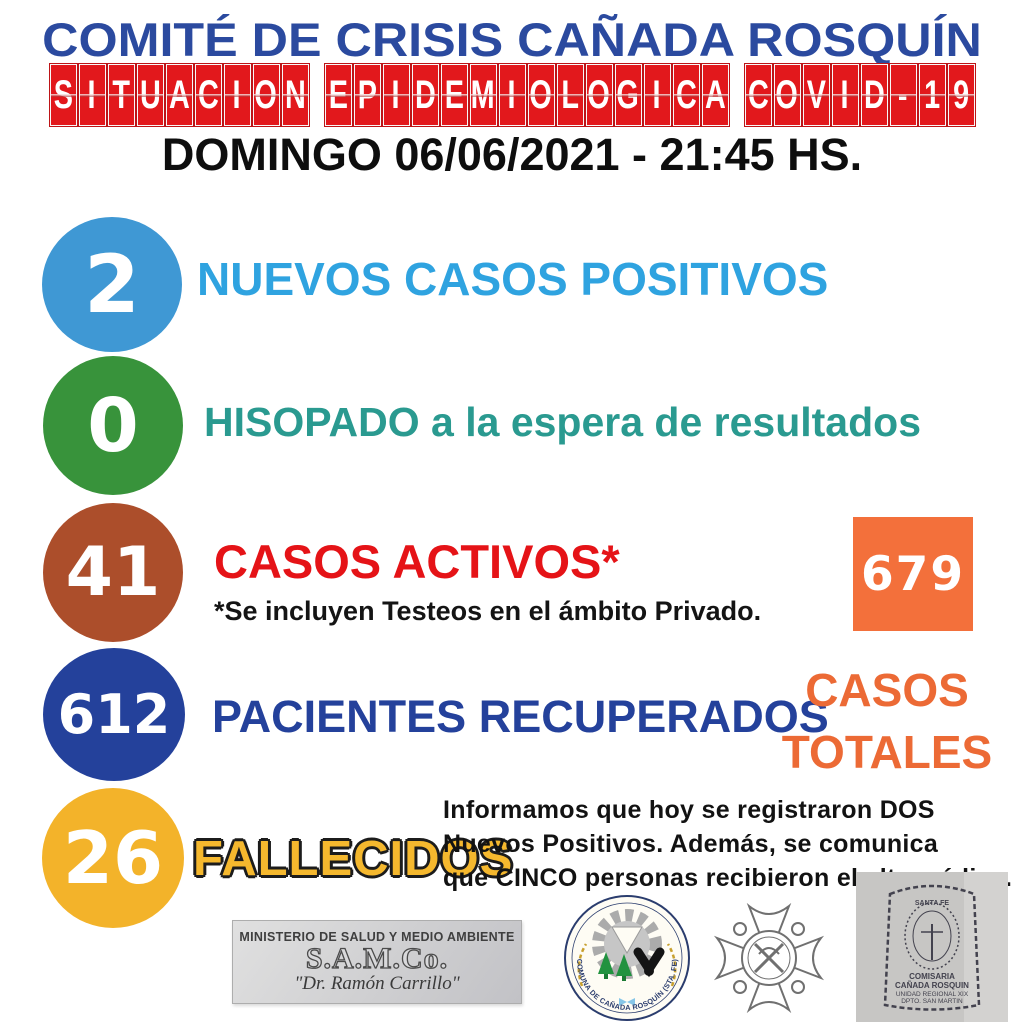 The width and height of the screenshot is (1024, 1024). I want to click on total-cases-value: 679, so click(913, 574).